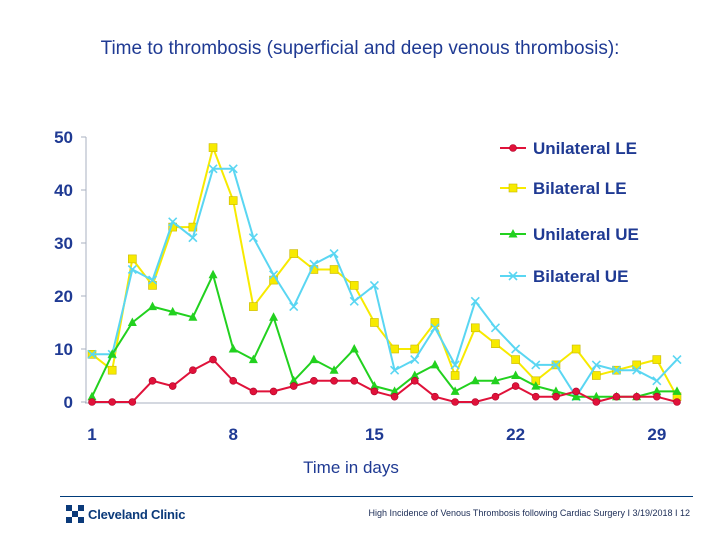 The width and height of the screenshot is (720, 540). Describe the element at coordinates (63, 243) in the screenshot. I see `y-tick-label: 30` at that location.